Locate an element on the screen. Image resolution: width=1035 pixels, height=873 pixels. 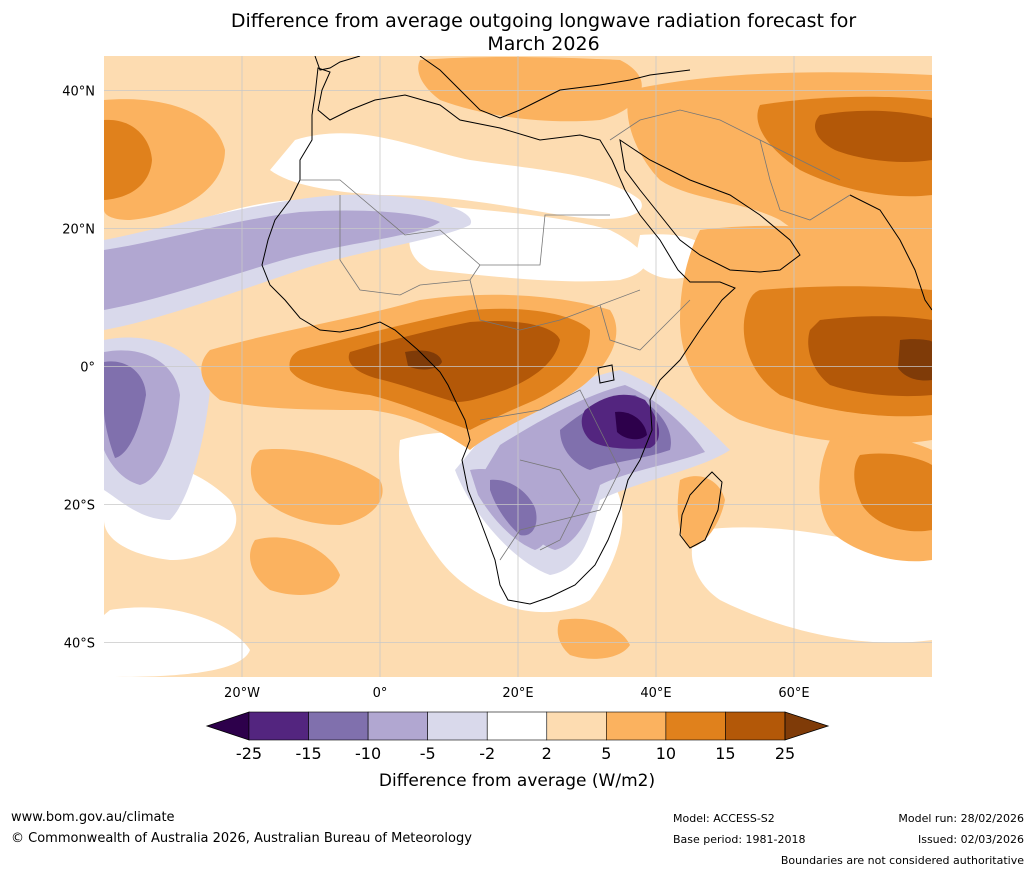
boundary-southern-africa is located at coordinates (550, 475).